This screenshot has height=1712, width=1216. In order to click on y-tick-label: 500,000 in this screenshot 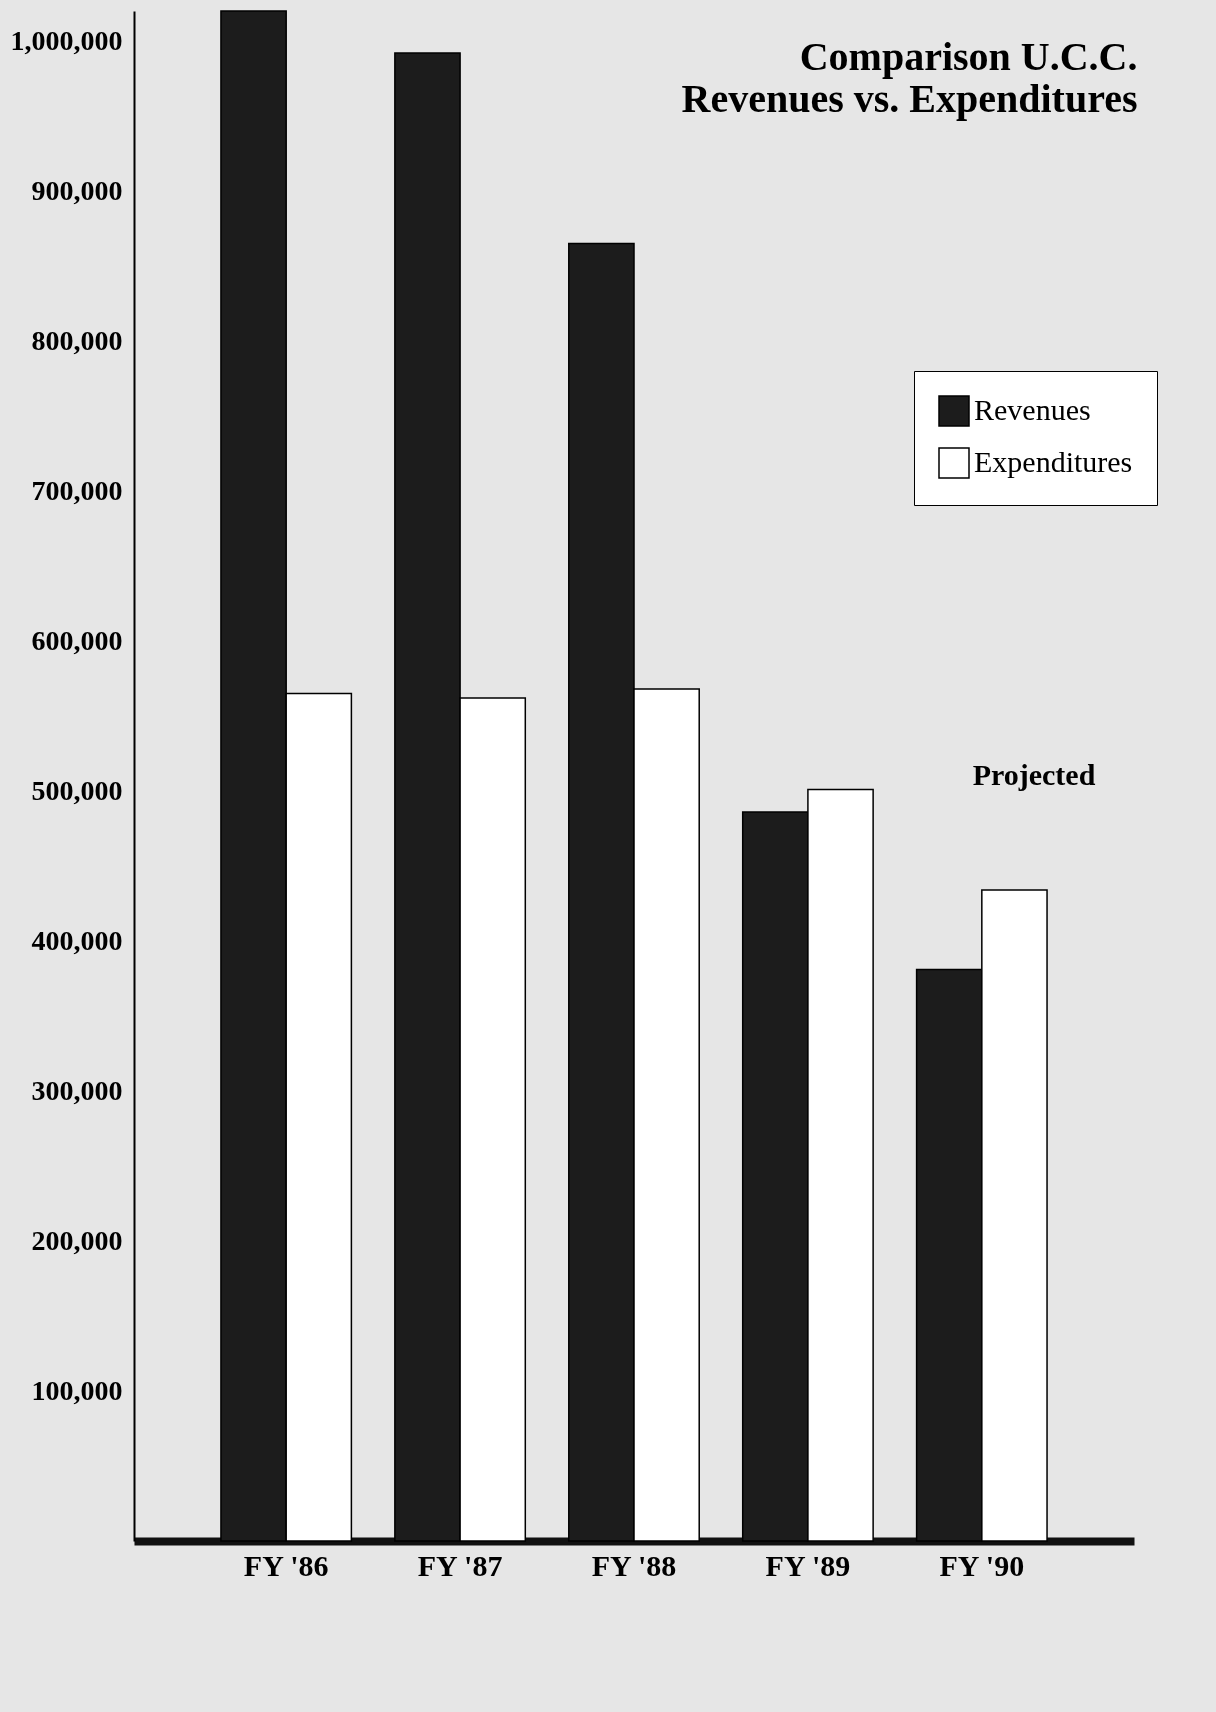, I will do `click(77, 790)`.